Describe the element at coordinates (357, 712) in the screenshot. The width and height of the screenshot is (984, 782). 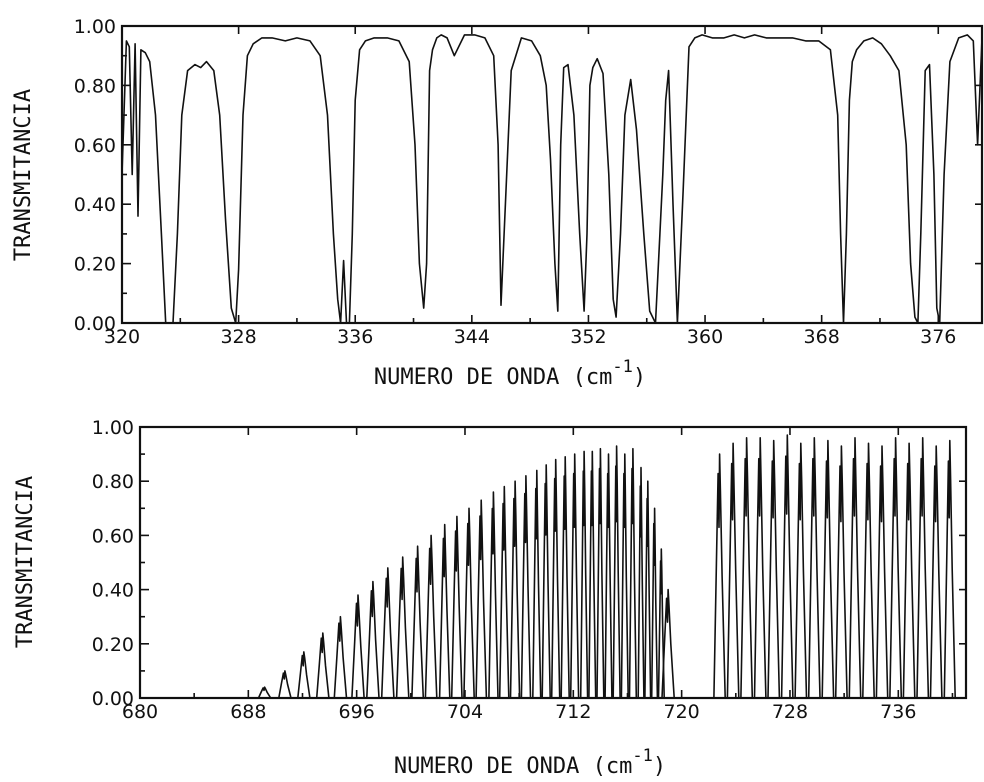
I see `x-tick-label: 696` at that location.